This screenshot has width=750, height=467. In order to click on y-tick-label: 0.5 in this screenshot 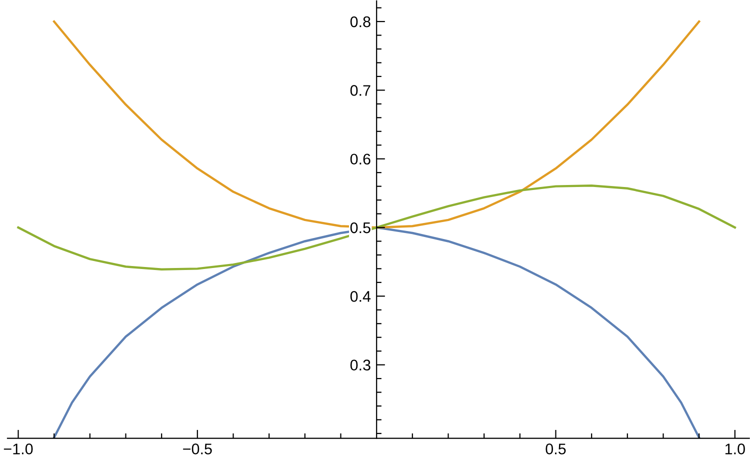, I will do `click(360, 228)`.